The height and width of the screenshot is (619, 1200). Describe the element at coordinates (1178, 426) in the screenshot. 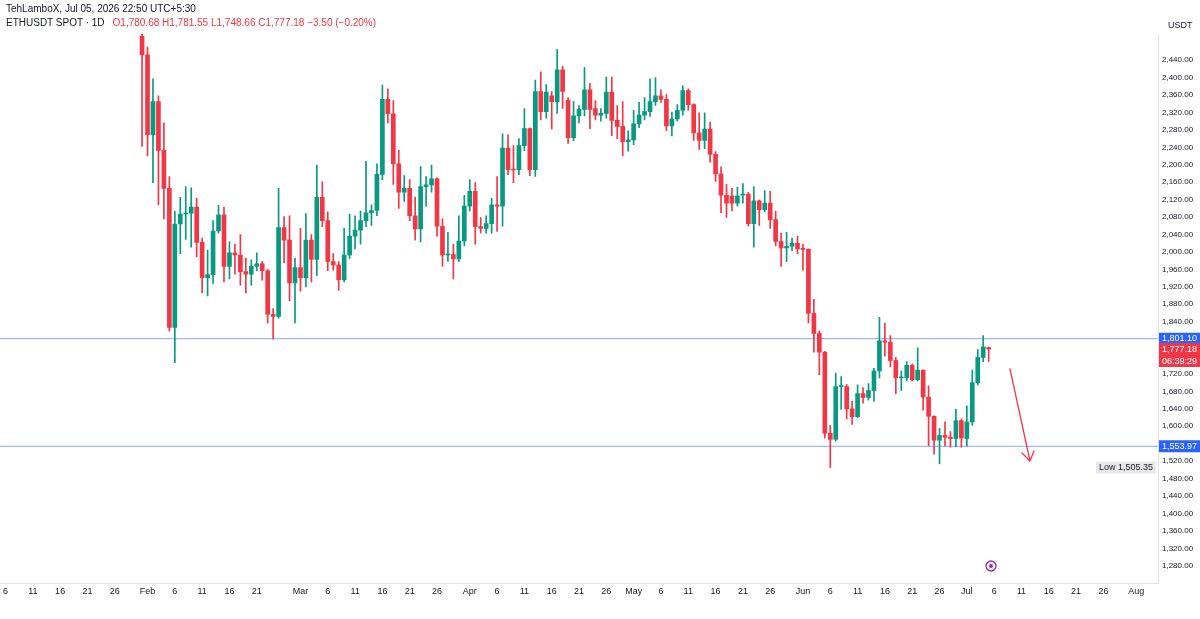

I see `y-tick-label: 1,600.00` at that location.